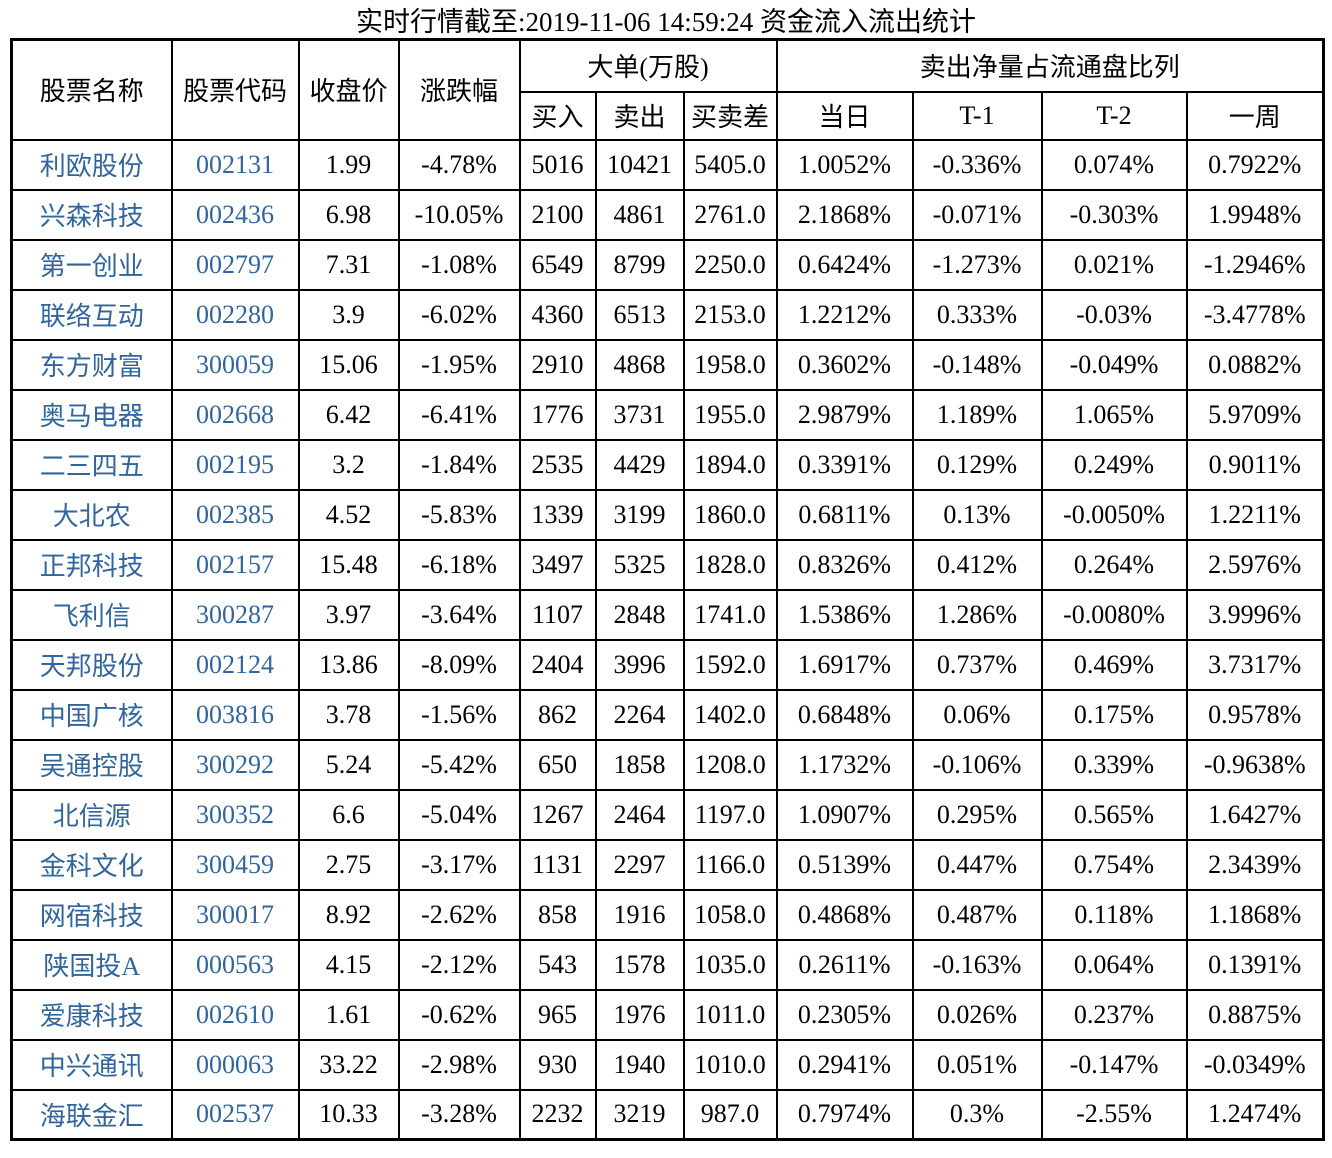  I want to click on cell-stock-code: 002436, so click(235, 214).